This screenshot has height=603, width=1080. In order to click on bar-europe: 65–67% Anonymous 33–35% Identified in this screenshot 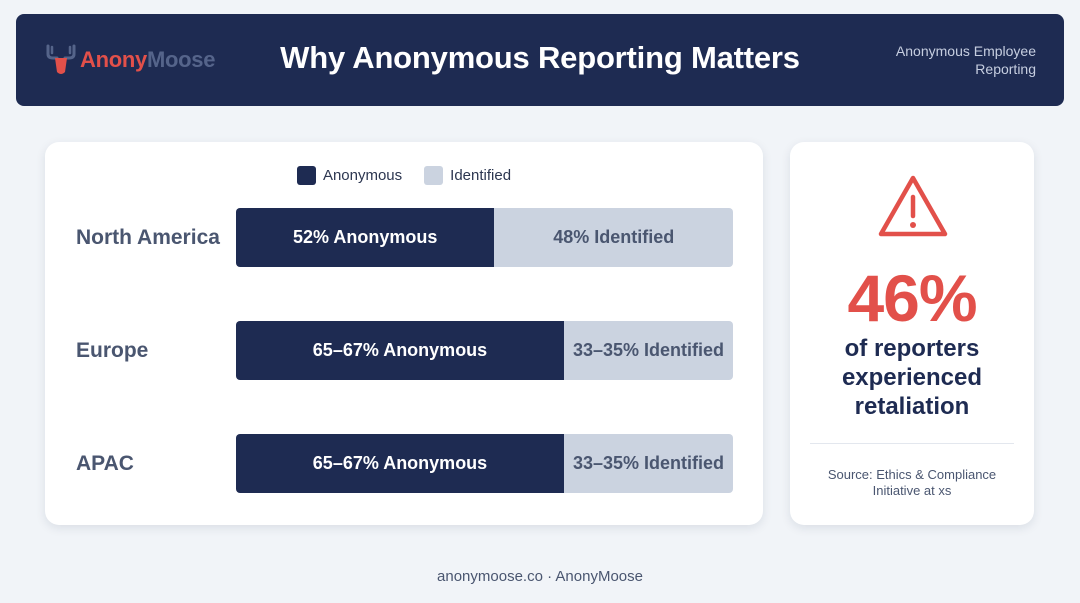, I will do `click(484, 350)`.